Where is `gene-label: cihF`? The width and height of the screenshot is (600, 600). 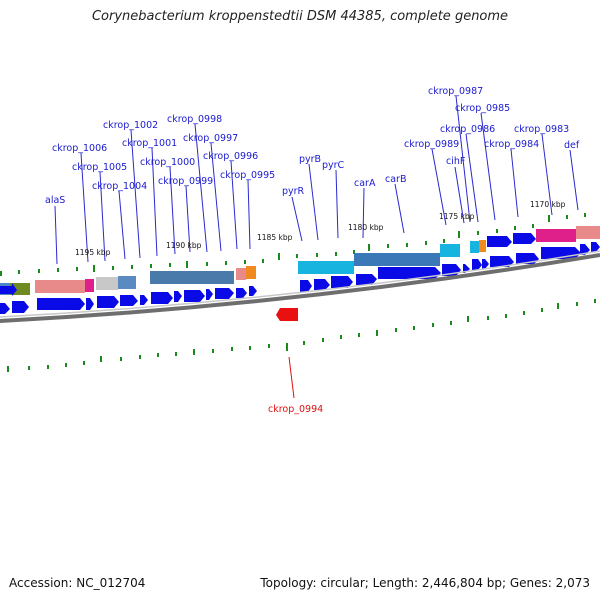
gene-label: cihF is located at coordinates (455, 161).